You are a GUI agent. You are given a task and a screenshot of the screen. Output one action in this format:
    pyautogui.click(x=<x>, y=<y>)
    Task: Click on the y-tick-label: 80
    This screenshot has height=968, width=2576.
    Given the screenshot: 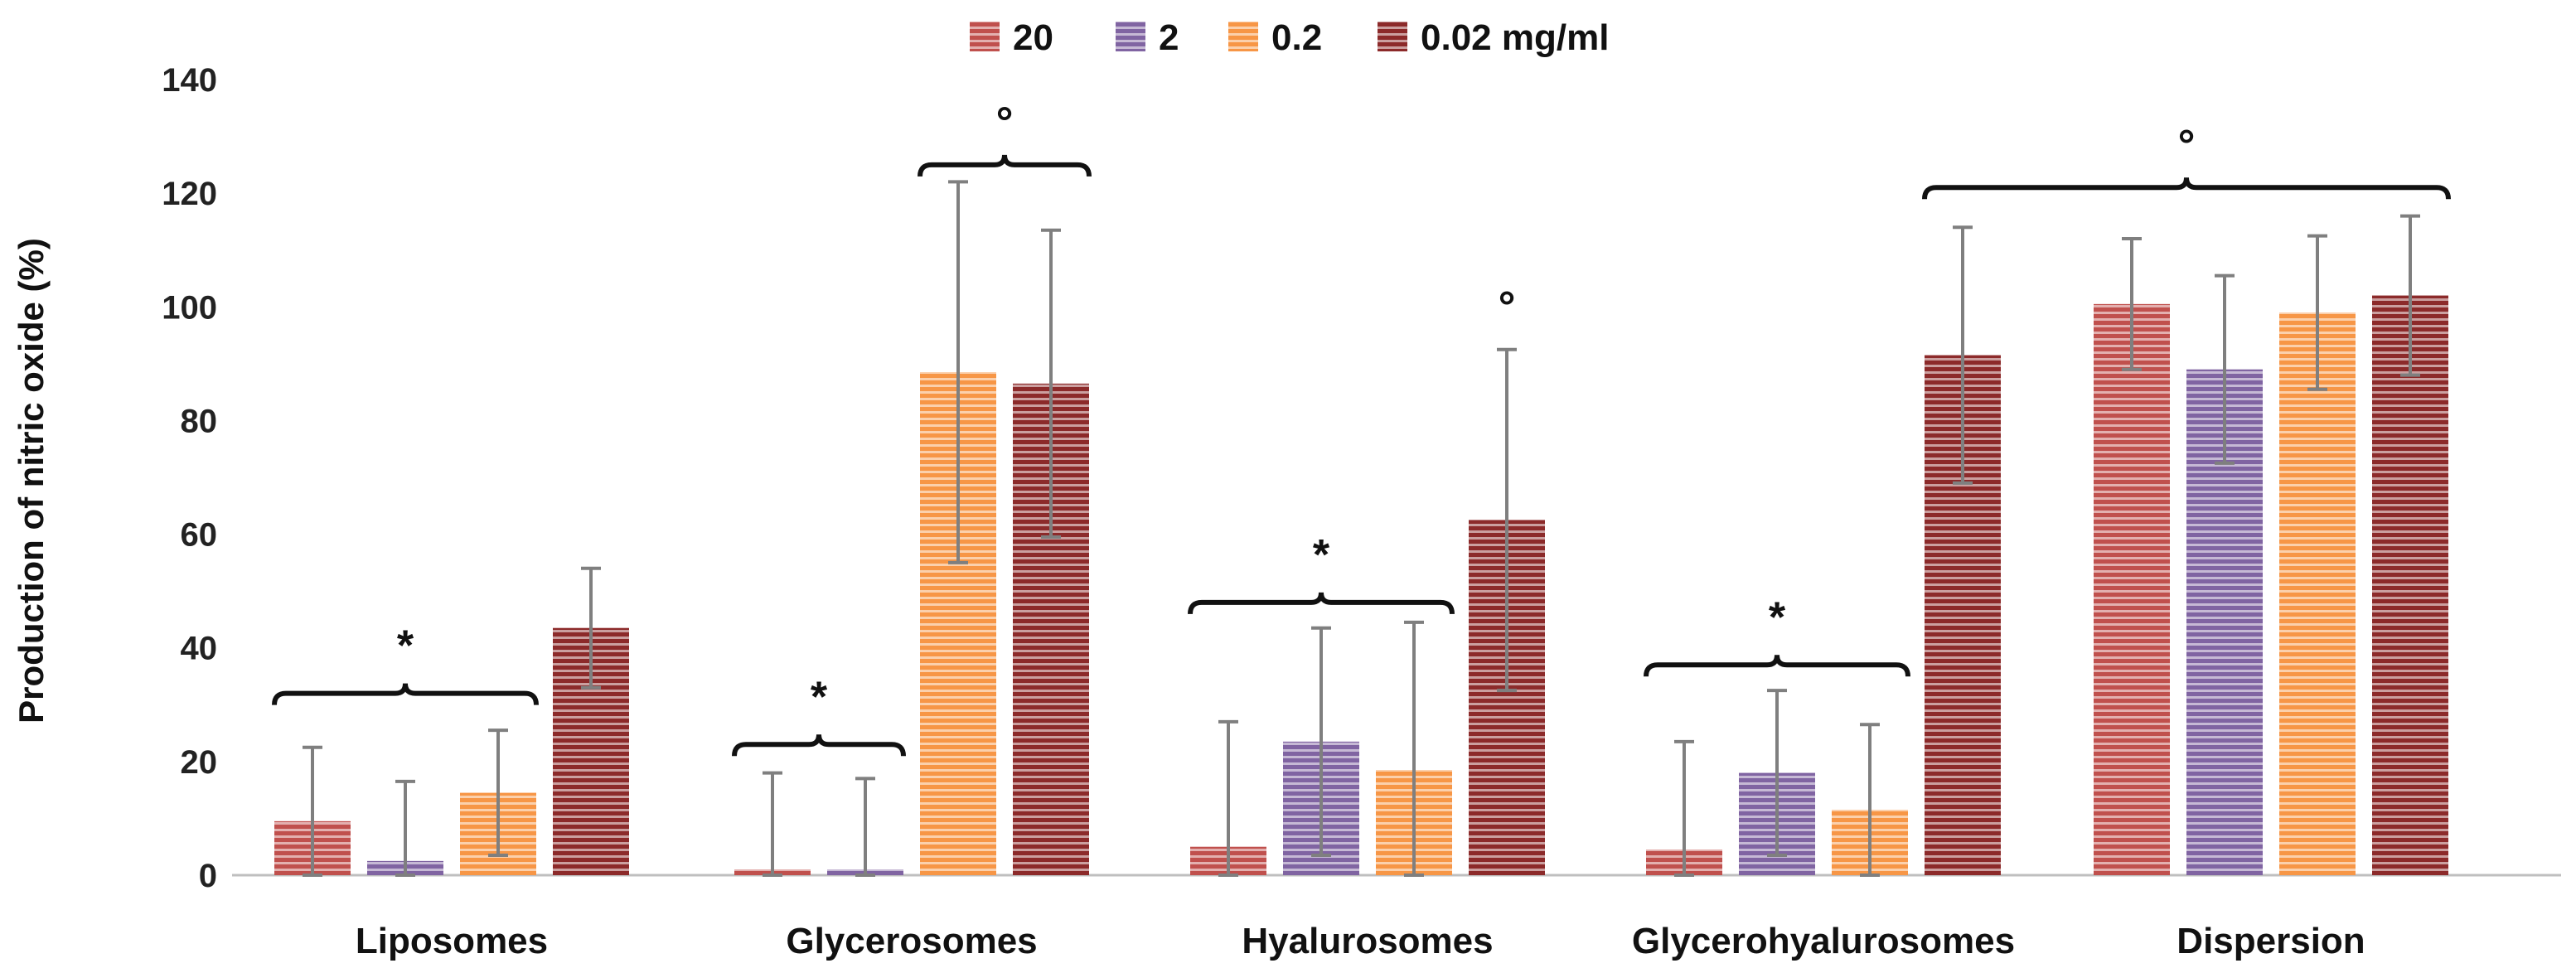 What is the action you would take?
    pyautogui.click(x=199, y=421)
    